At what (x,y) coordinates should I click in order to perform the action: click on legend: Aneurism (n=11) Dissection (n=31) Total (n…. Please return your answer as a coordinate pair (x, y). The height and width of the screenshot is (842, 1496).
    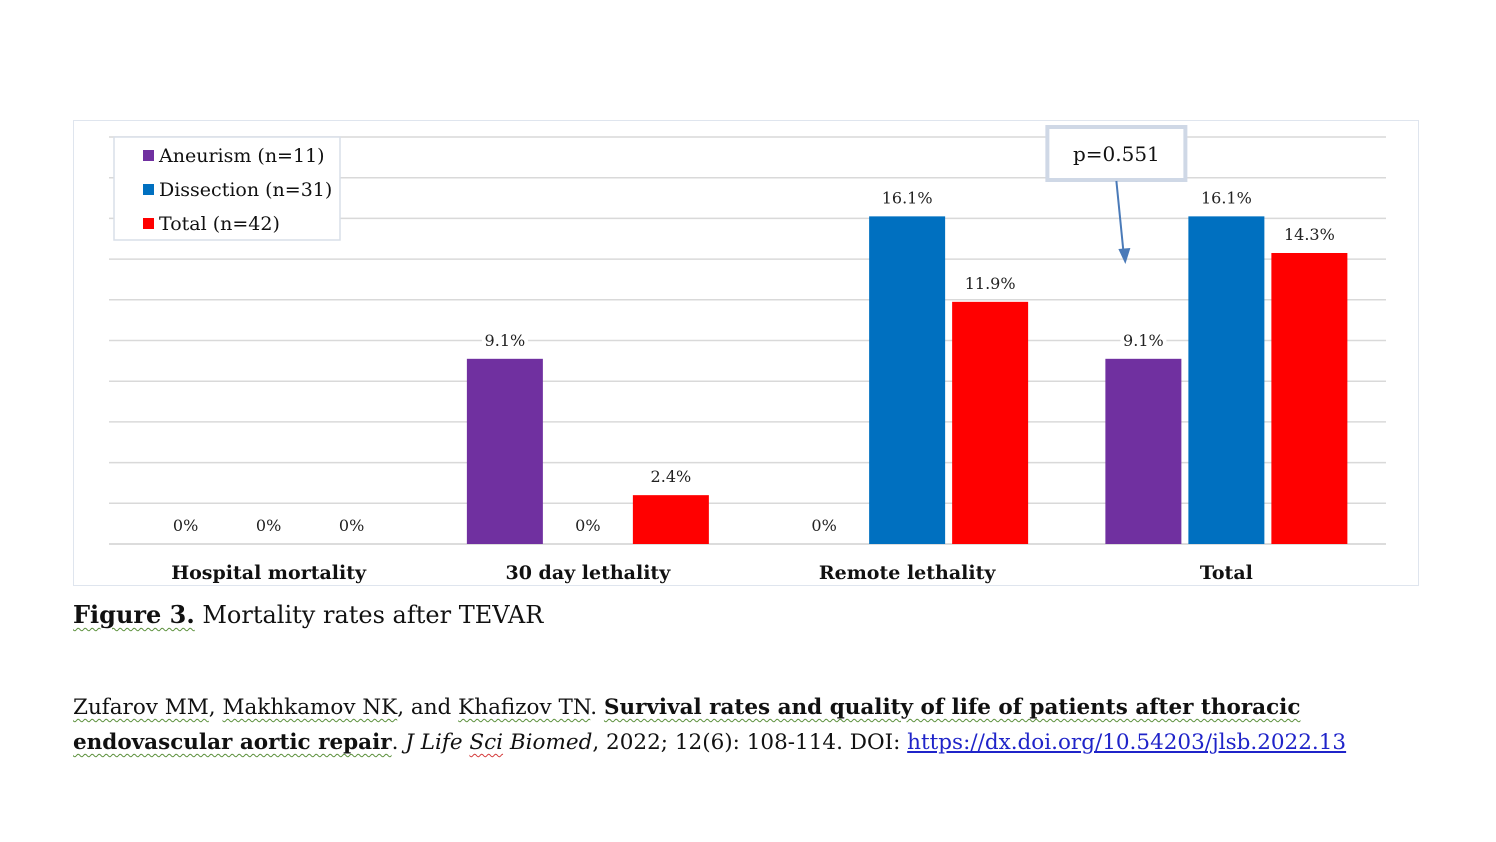
    Looking at the image, I should click on (227, 188).